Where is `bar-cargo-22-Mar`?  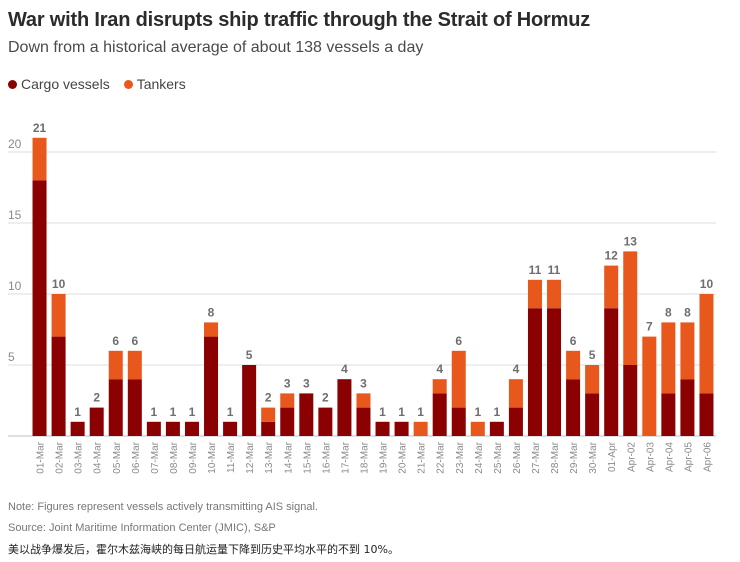
bar-cargo-22-Mar is located at coordinates (439, 414).